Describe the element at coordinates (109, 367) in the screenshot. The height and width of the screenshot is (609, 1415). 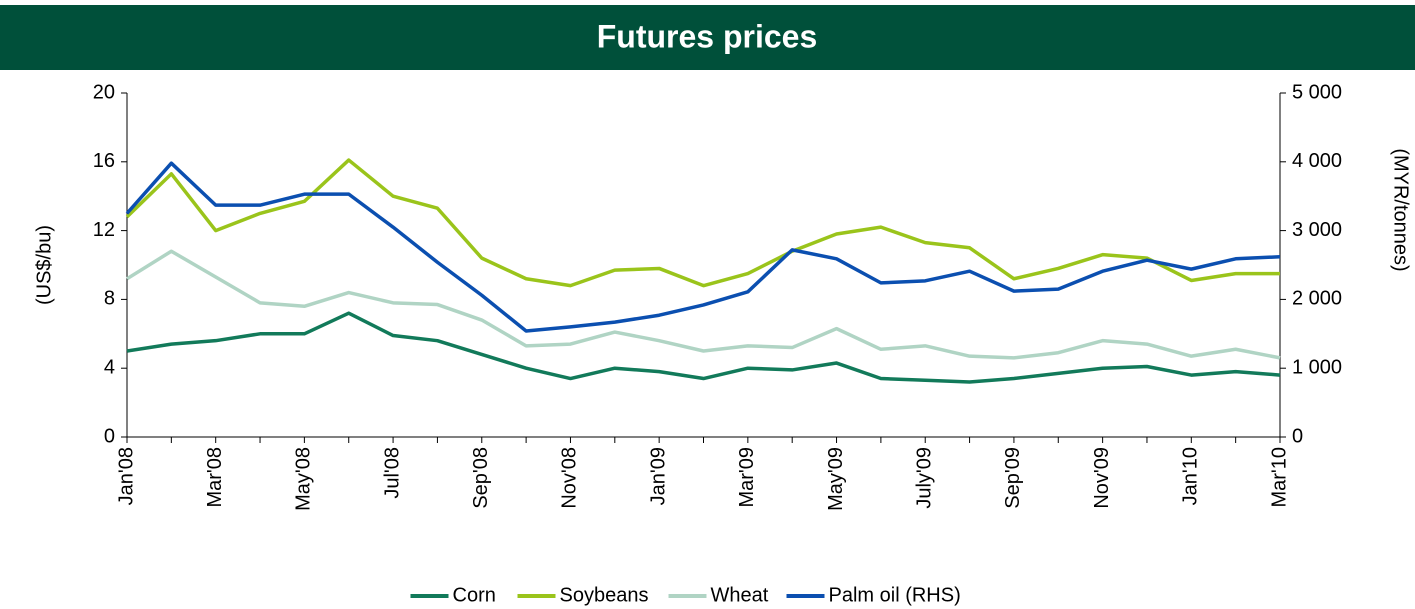
I see `y-tick-label: 4` at that location.